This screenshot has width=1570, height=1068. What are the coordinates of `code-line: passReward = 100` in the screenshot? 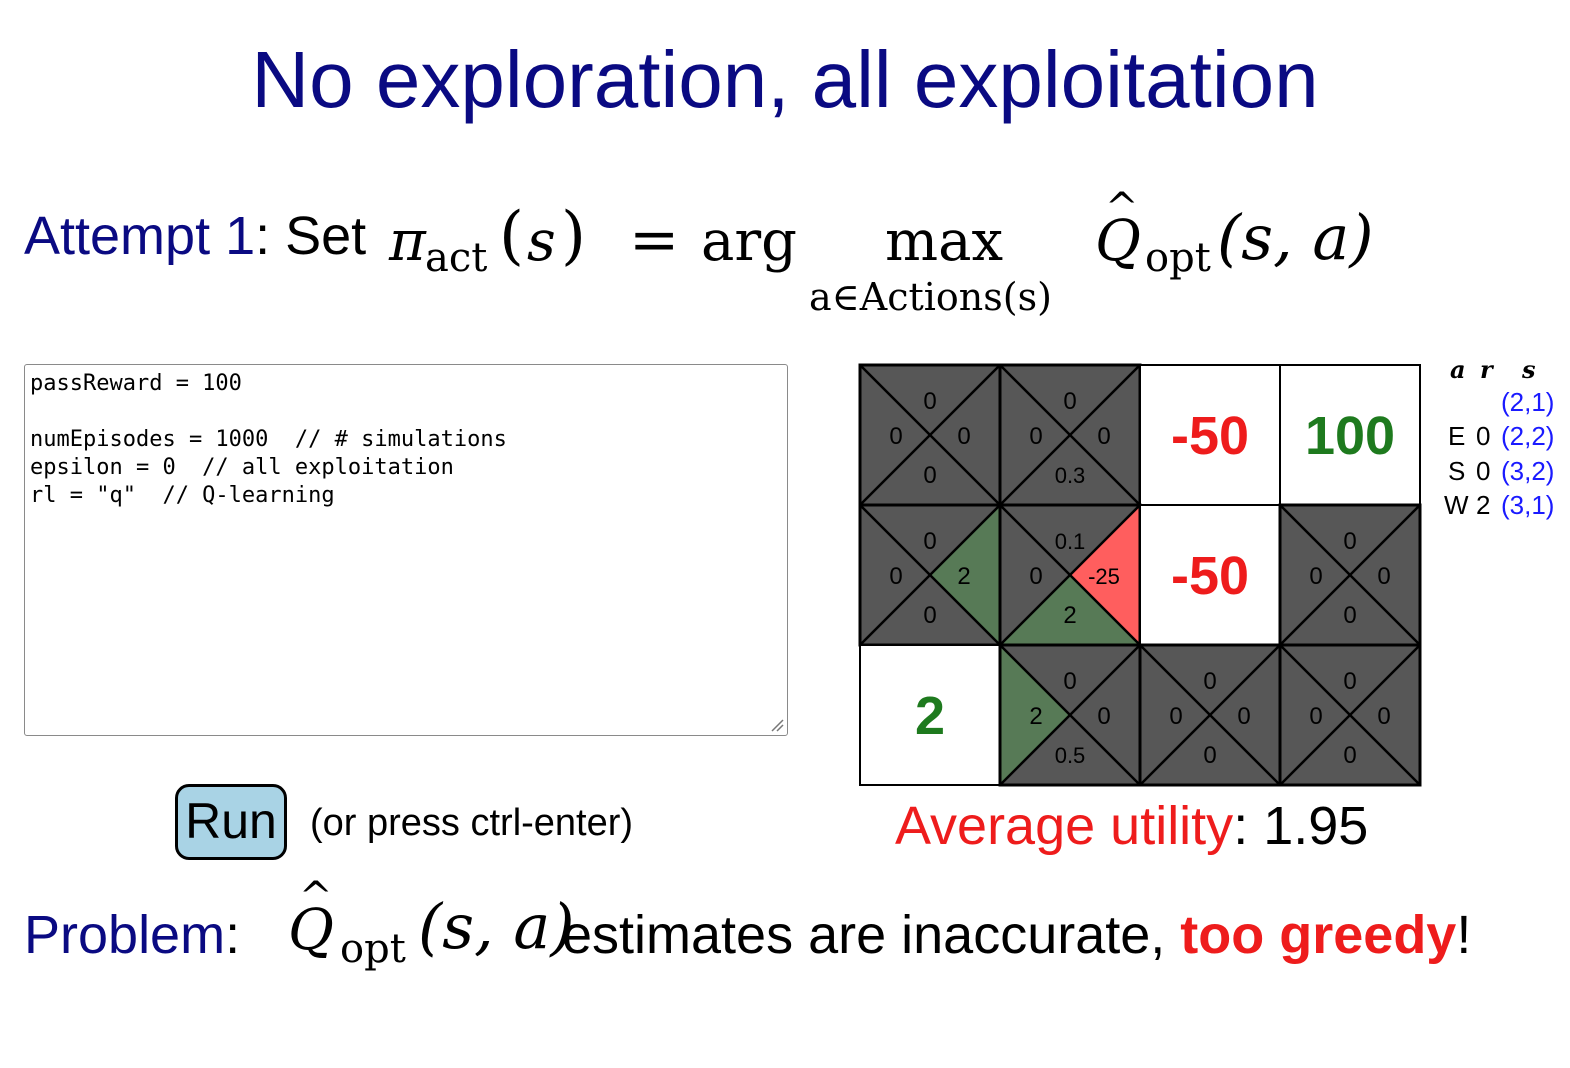 It's located at (136, 383).